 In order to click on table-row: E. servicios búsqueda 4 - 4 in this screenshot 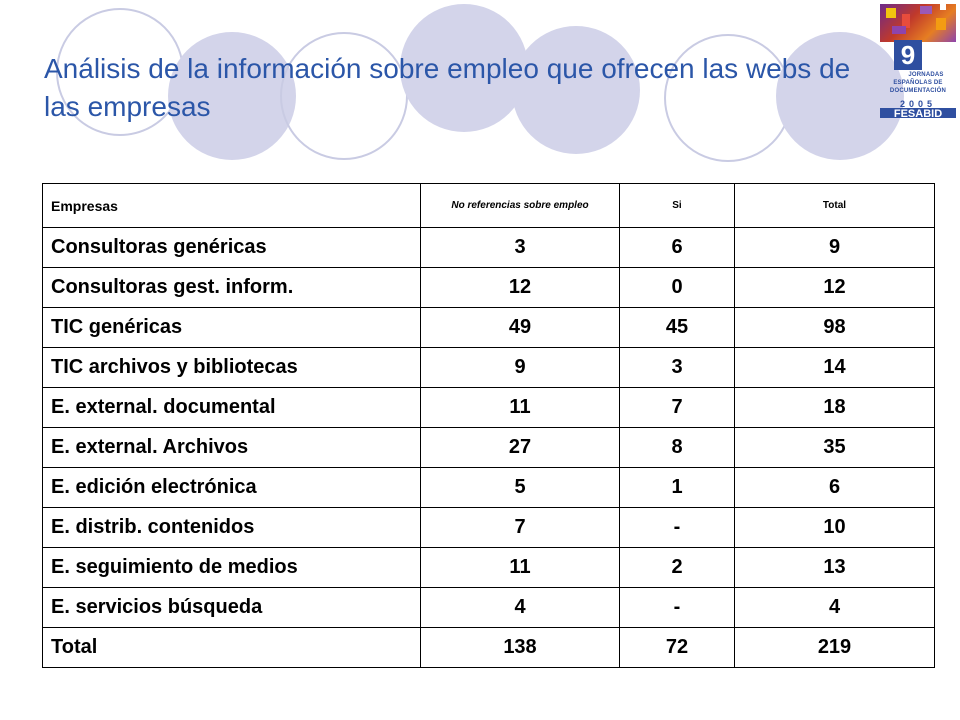, I will do `click(488, 607)`.